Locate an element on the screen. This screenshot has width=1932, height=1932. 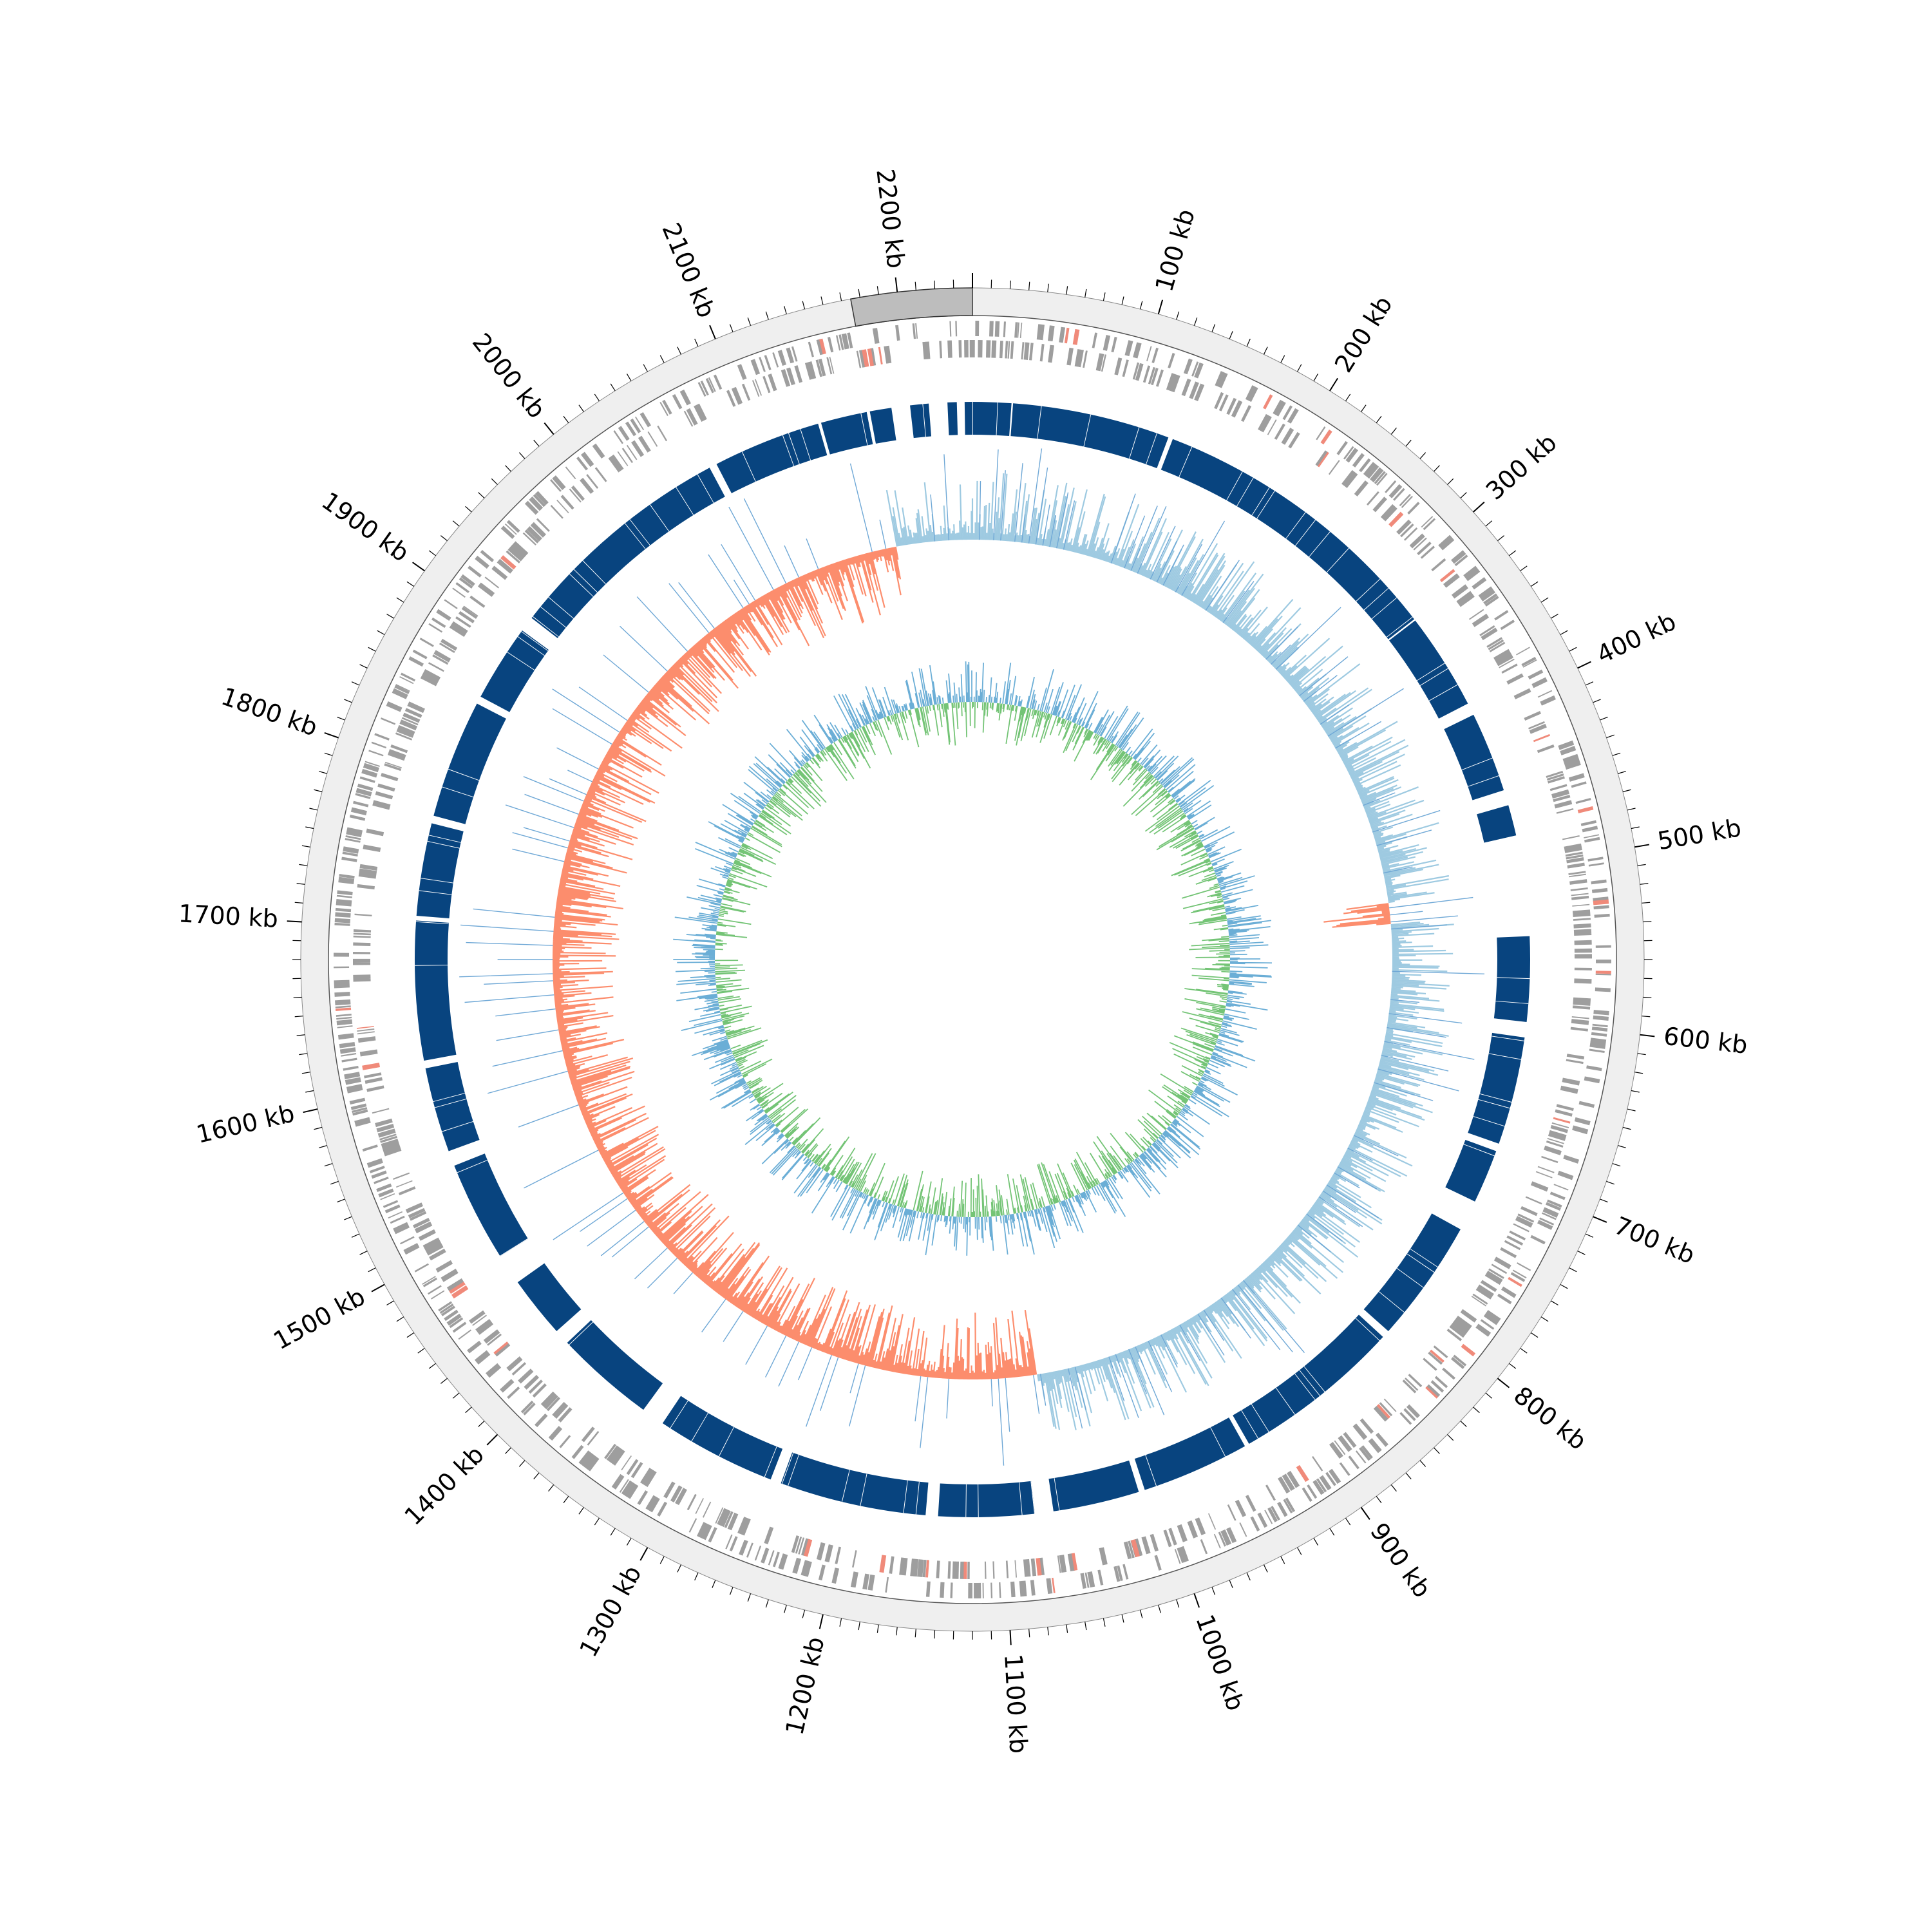
scale-label: 1600 kb is located at coordinates (246, 1124).